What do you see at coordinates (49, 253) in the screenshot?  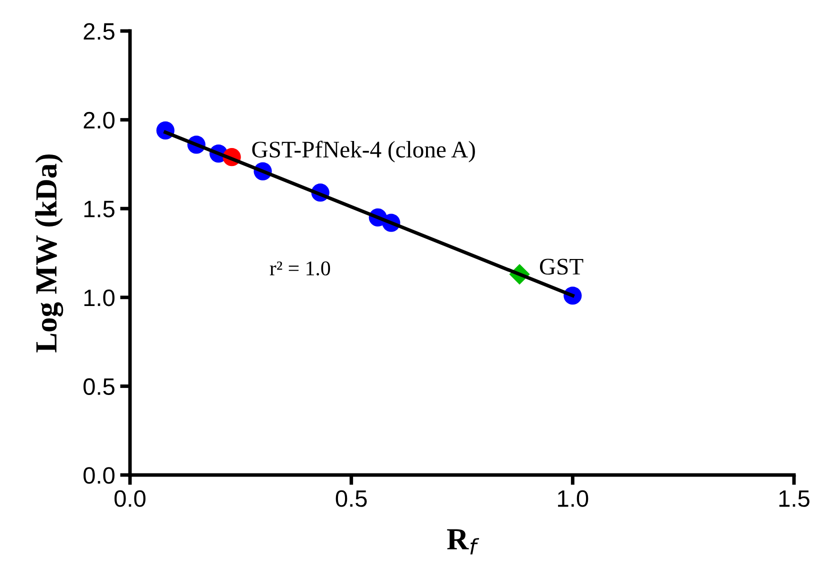 I see `y-axis-title: Log MW (kDa)` at bounding box center [49, 253].